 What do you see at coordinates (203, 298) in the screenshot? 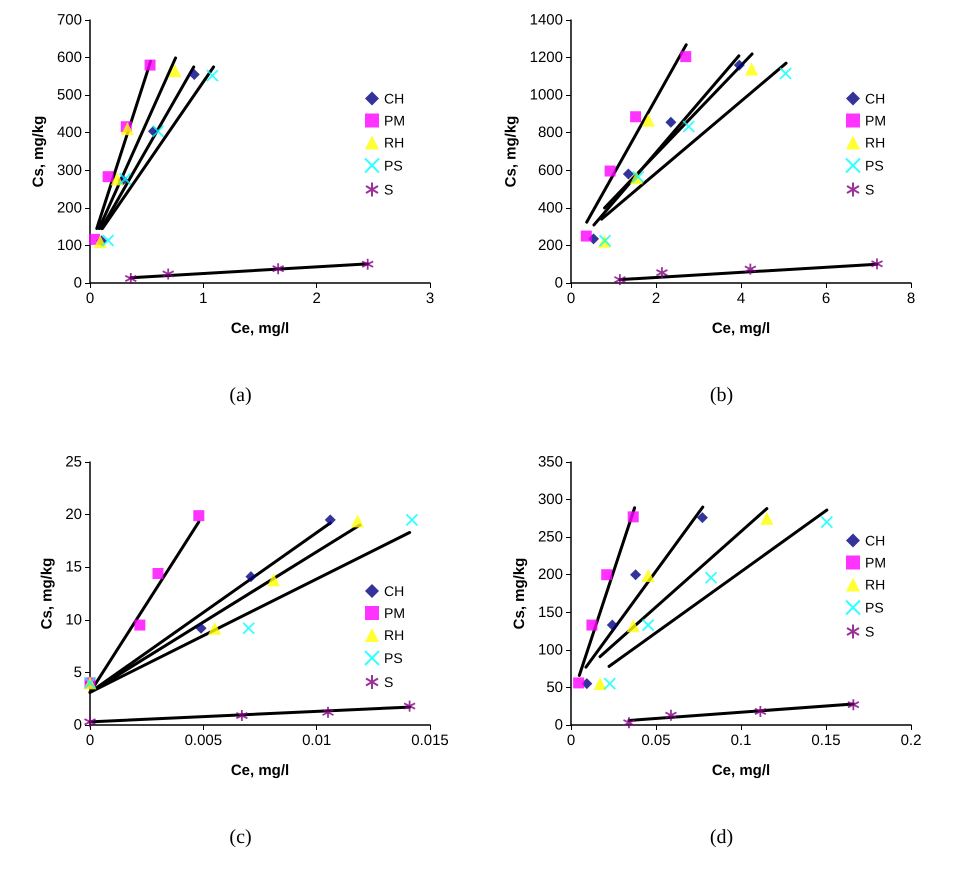
I see `x-tick-label: 1` at bounding box center [203, 298].